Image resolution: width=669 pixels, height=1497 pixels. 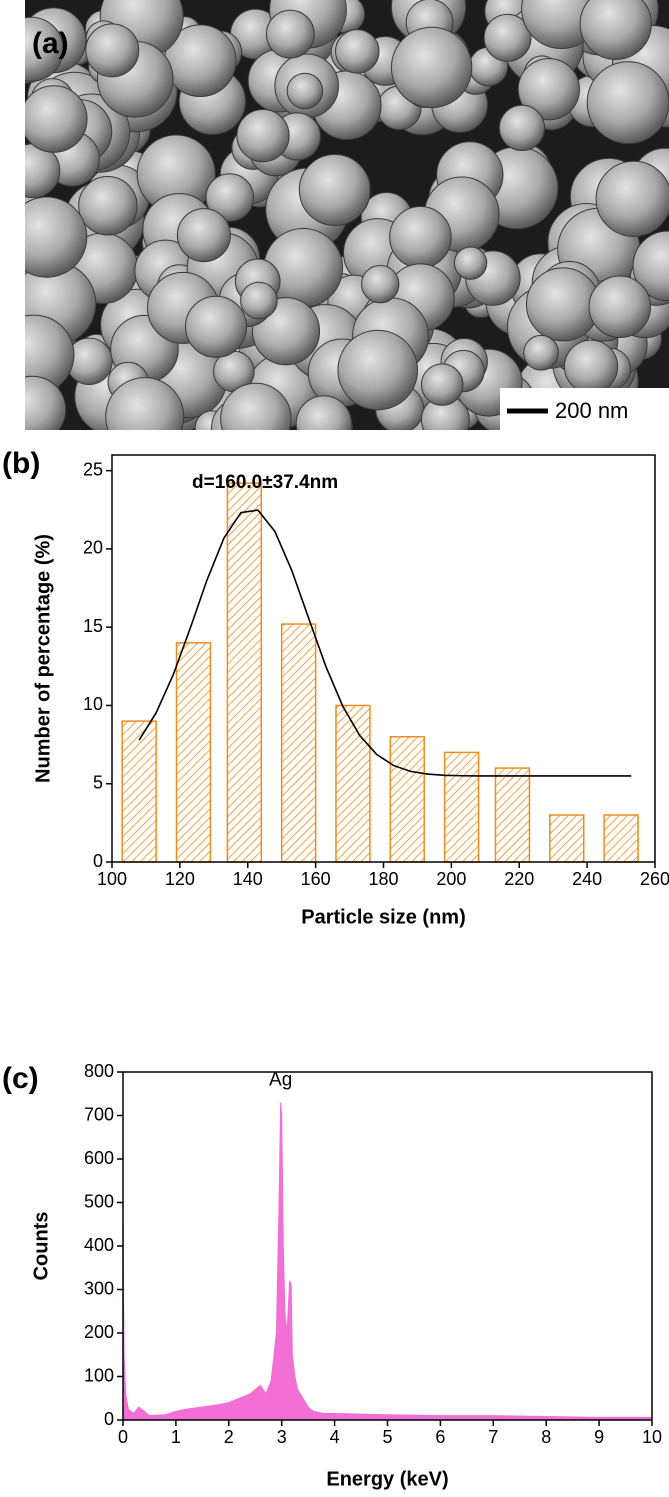 I want to click on panel-label: (b), so click(x=21, y=463).